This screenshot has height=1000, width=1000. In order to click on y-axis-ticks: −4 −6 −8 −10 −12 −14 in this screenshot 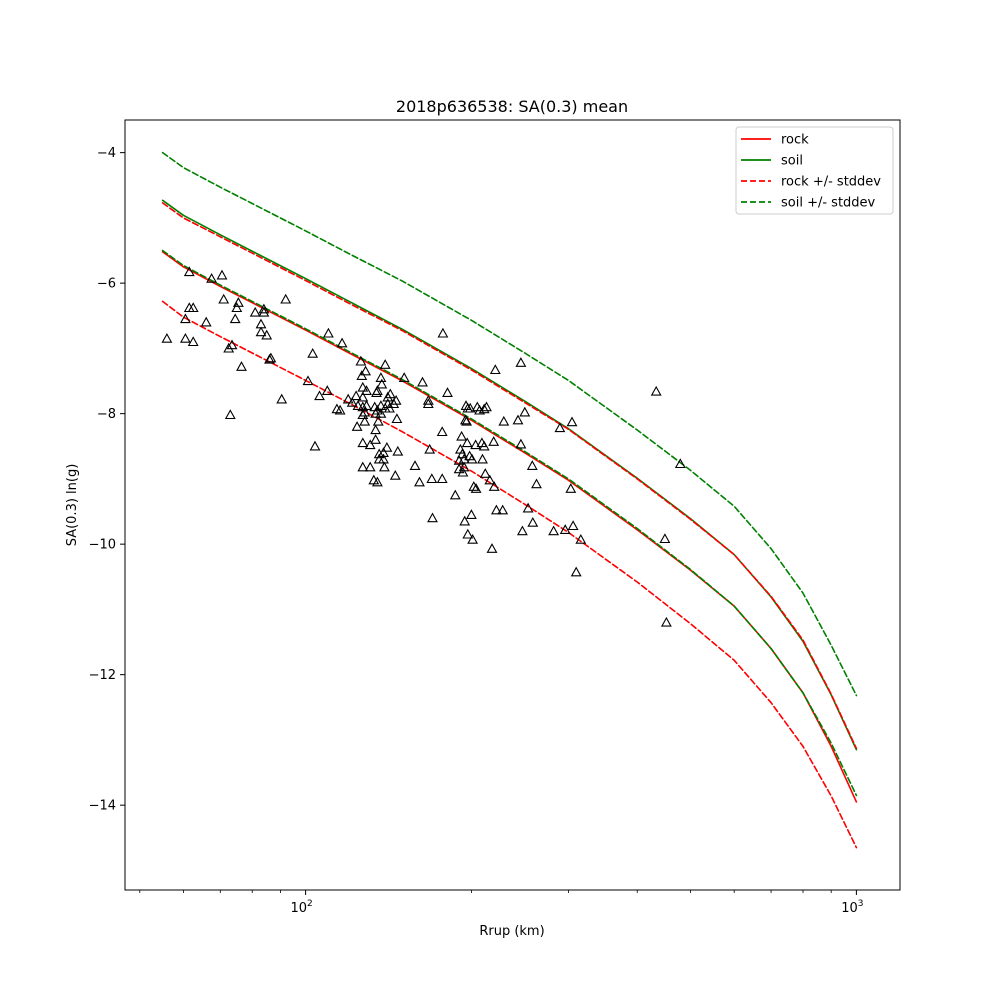, I will do `click(107, 480)`.